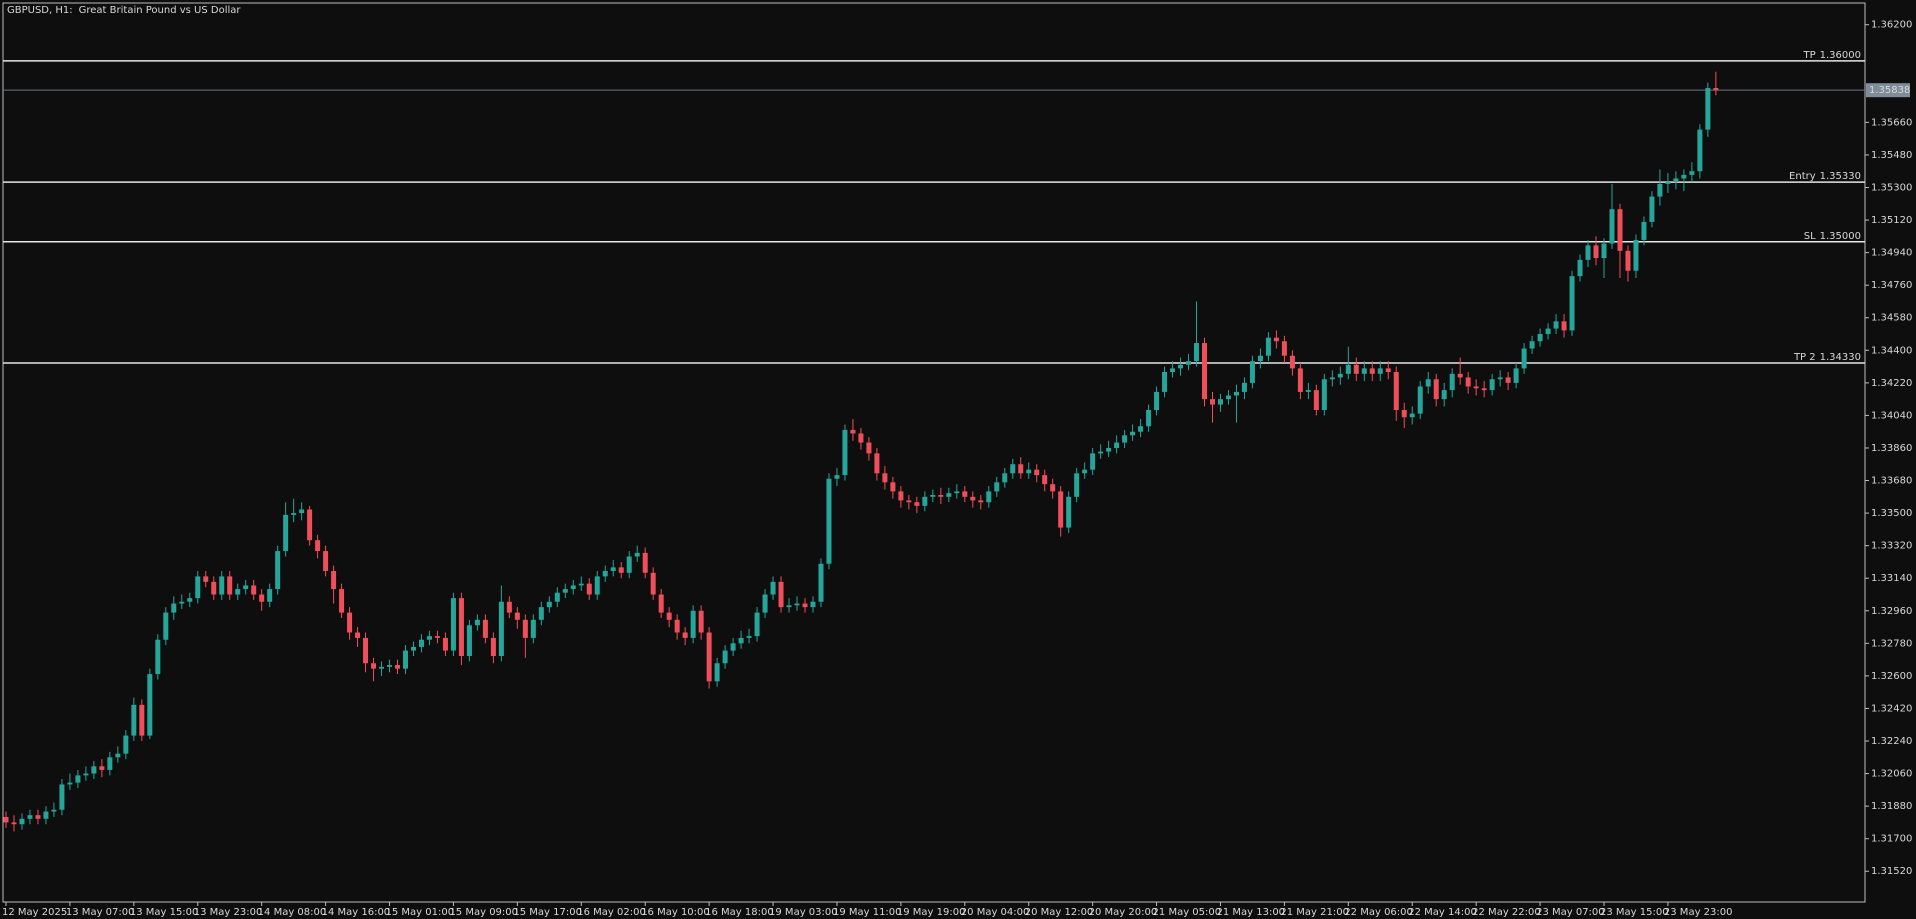 This screenshot has width=1916, height=919. I want to click on y-tick-label: 1.34220, so click(1891, 383).